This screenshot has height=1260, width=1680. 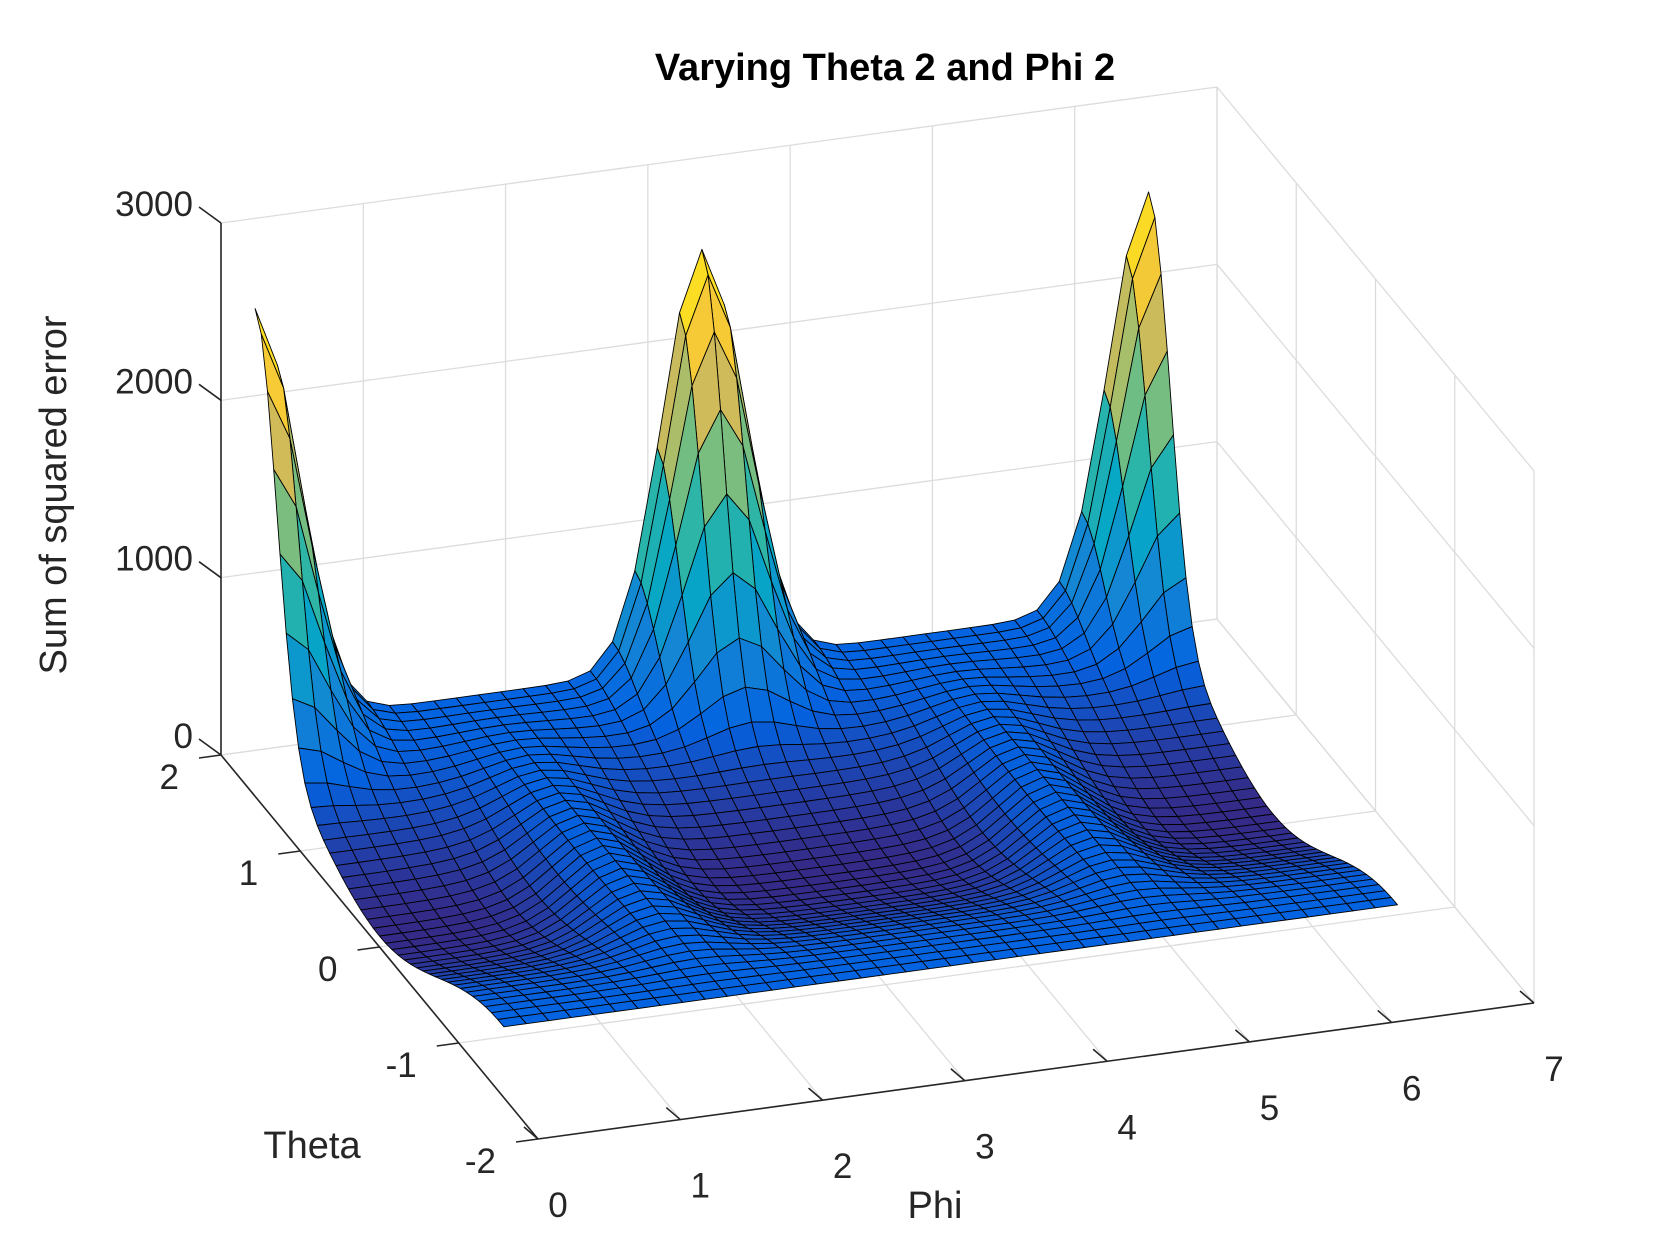 I want to click on z-axis-label: Sum of squared error, so click(x=54, y=494).